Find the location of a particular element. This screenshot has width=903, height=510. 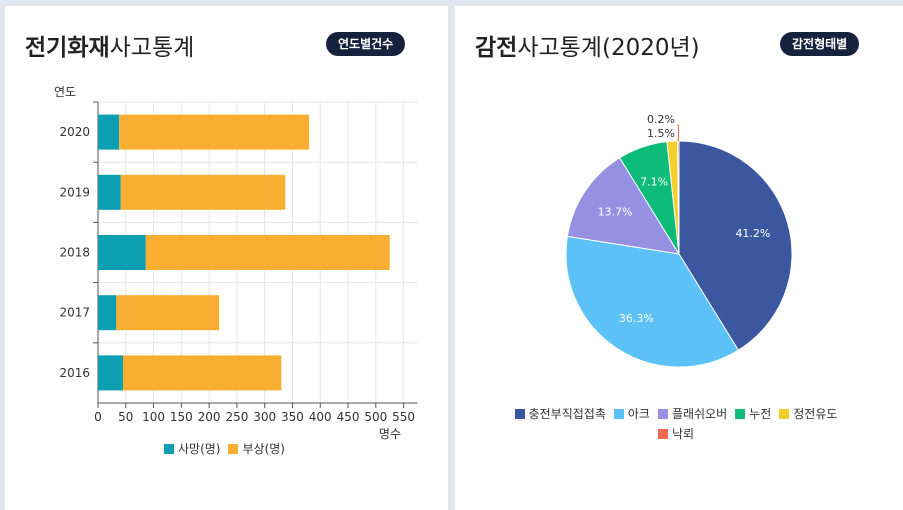

x-axis-title: 명수 is located at coordinates (390, 434).